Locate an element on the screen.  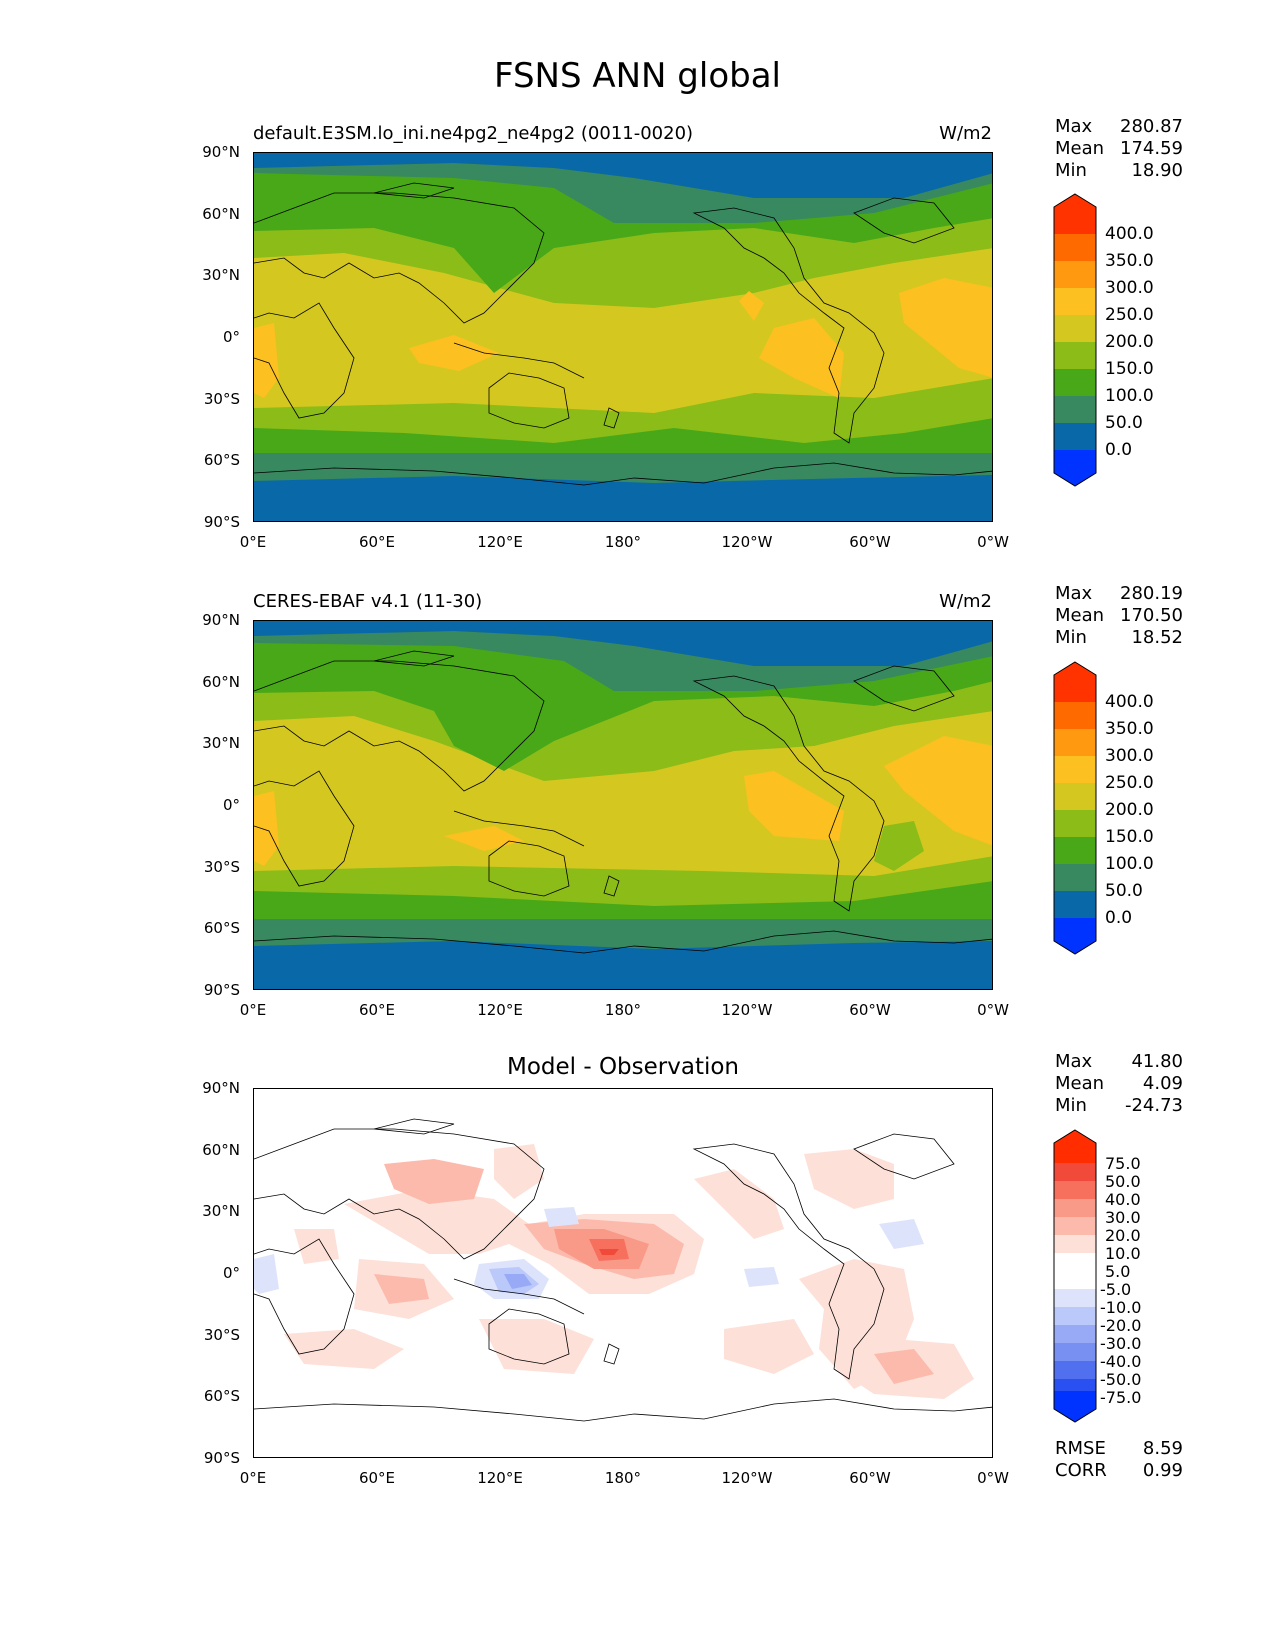
panel1-colorbar is located at coordinates (1075, 340).